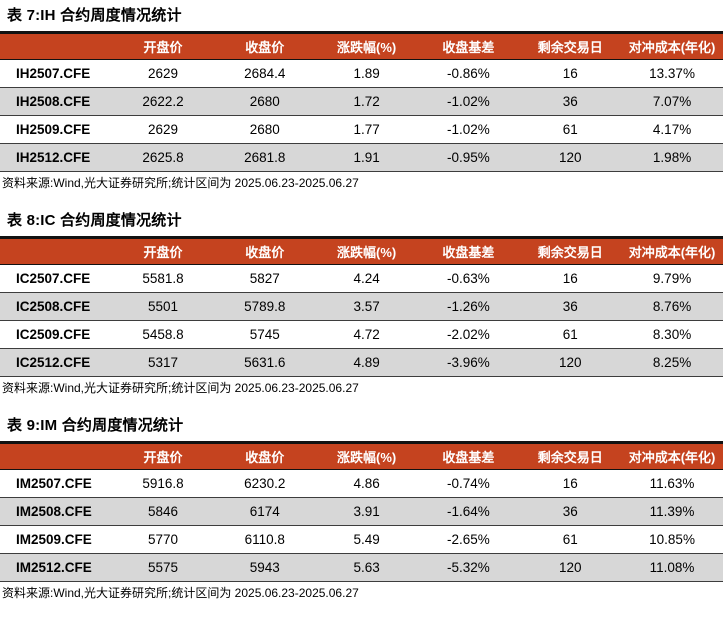  I want to click on data-cell: 5575, so click(163, 567).